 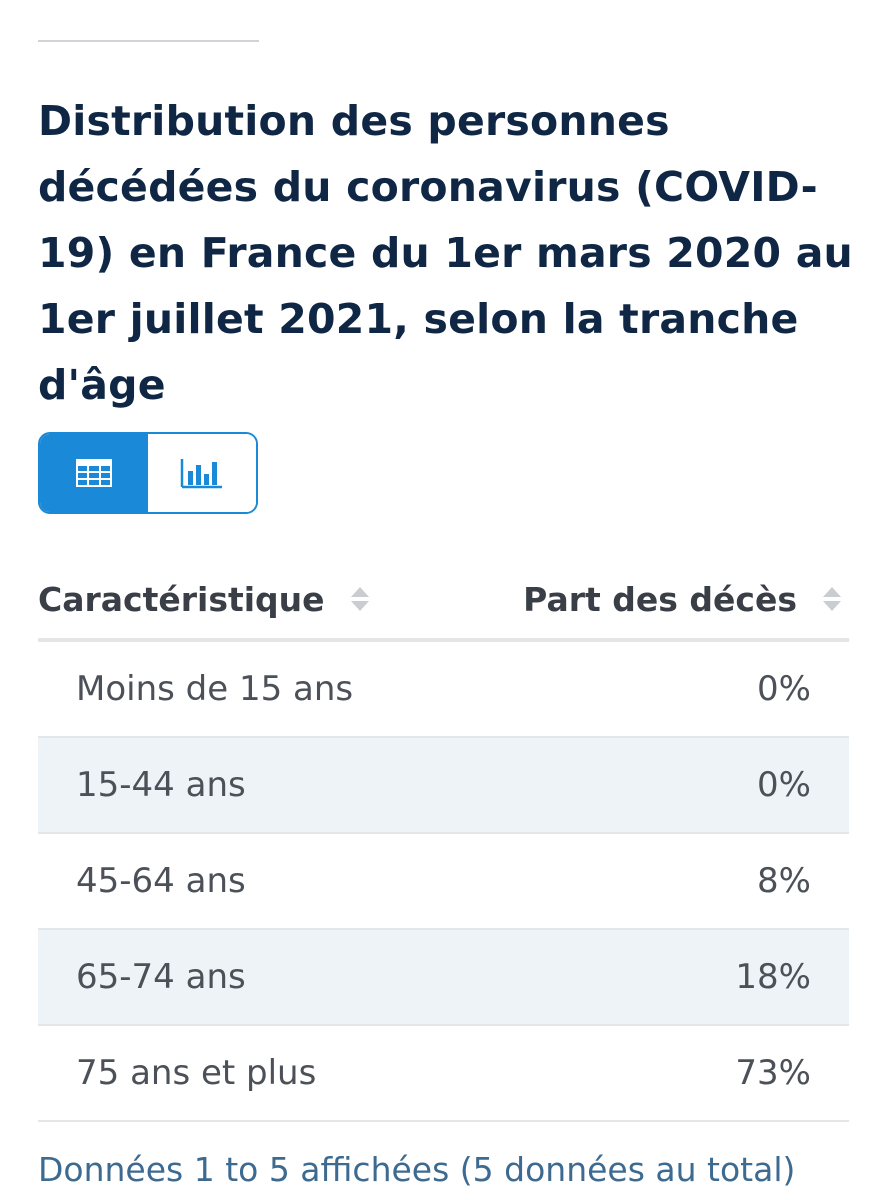 I want to click on column-header-part-des-deces: Part des décès, so click(x=654, y=601).